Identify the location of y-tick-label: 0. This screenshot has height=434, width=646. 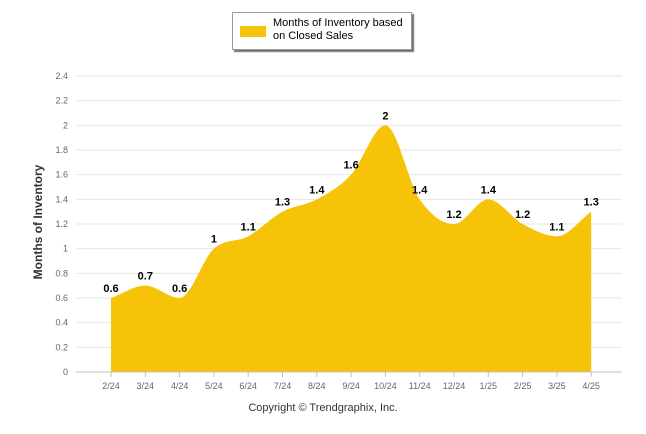
(65, 372).